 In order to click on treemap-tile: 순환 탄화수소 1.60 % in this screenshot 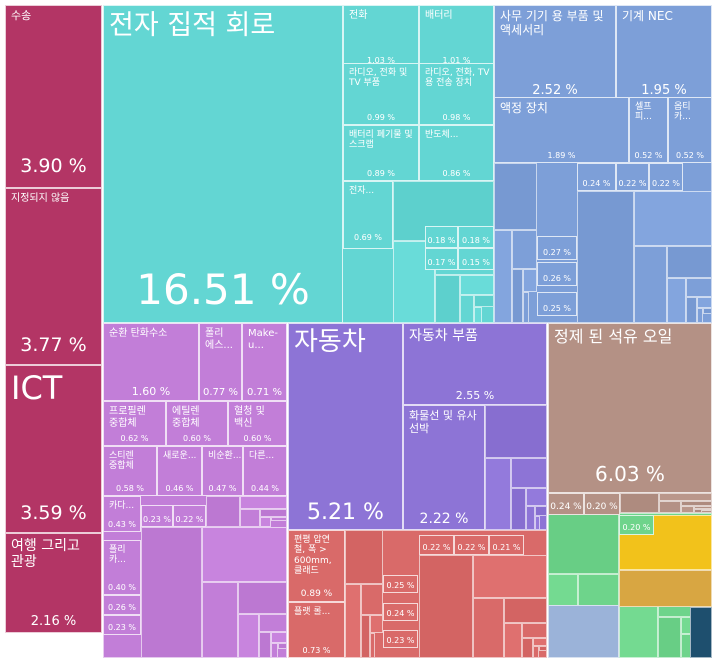, I will do `click(151, 362)`.